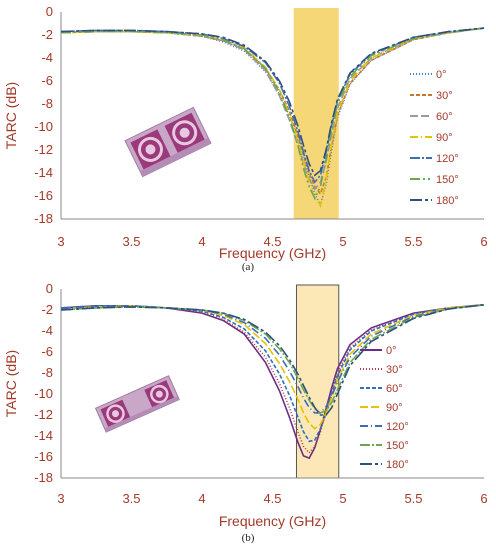 Image resolution: width=496 pixels, height=550 pixels. Describe the element at coordinates (248, 538) in the screenshot. I see `panel-caption: (b)` at that location.